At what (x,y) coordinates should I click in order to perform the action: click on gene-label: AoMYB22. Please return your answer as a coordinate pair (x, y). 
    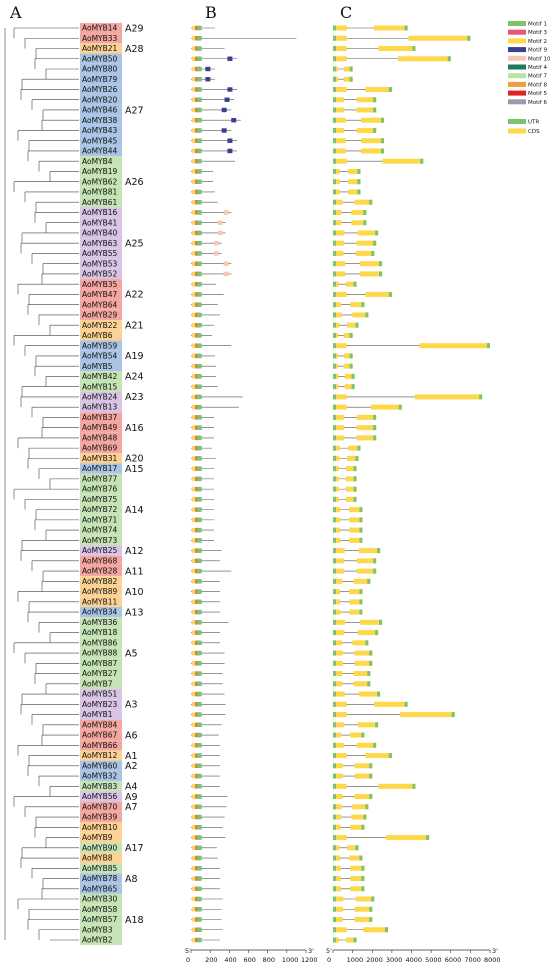
    Looking at the image, I should click on (100, 325).